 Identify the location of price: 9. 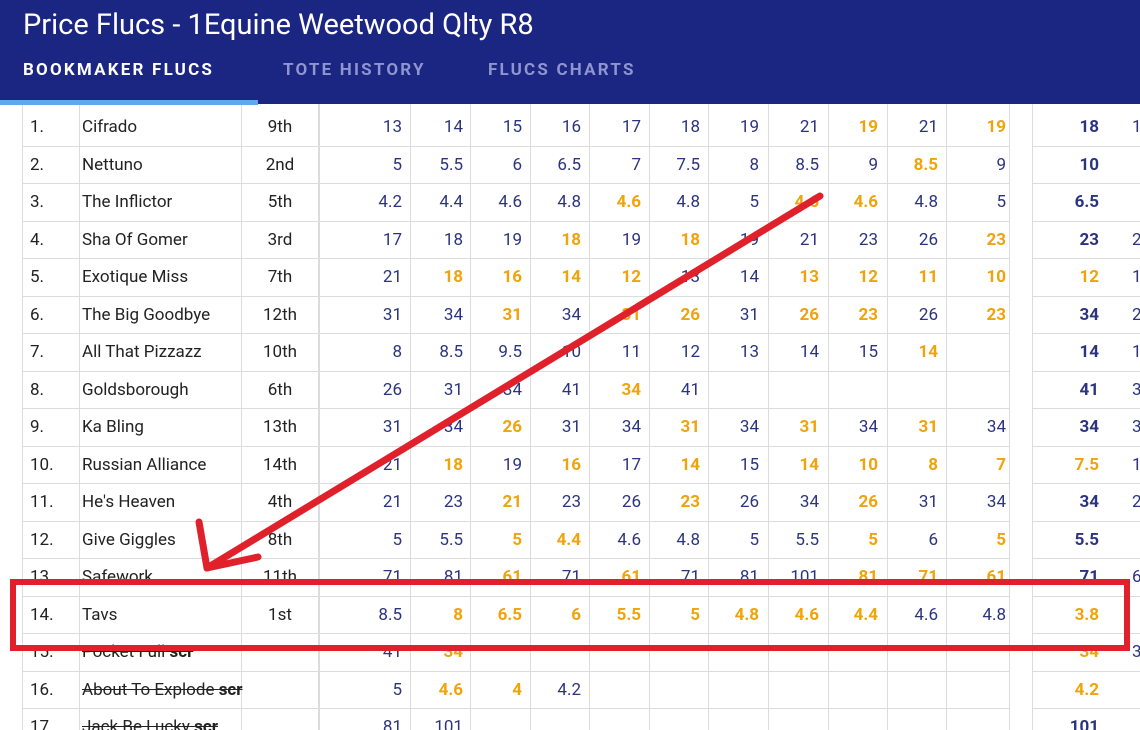
(1001, 164).